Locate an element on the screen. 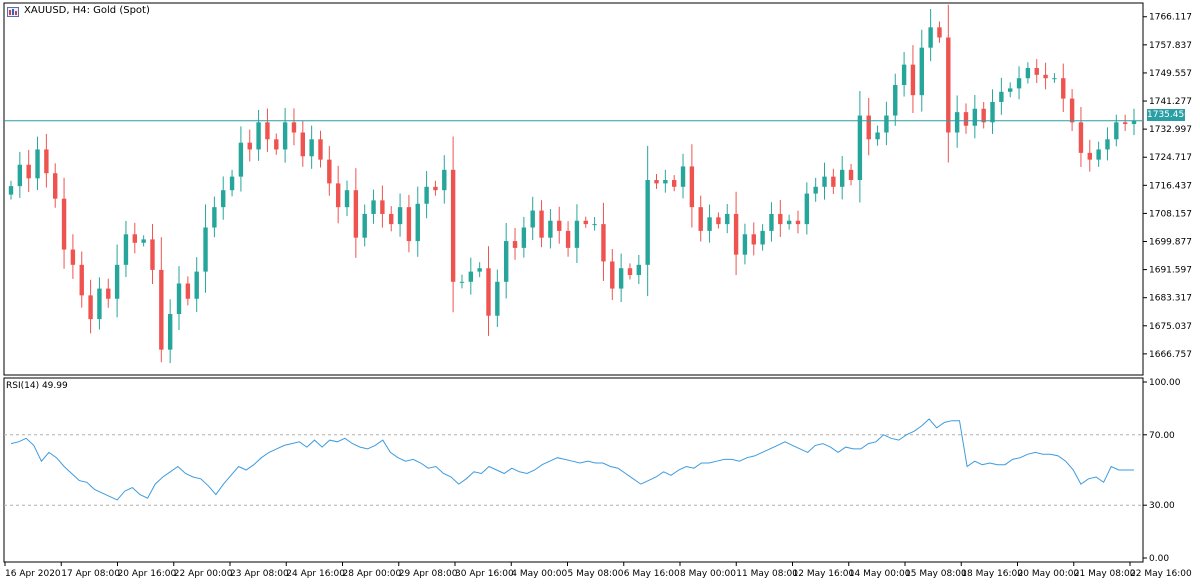  price-y-tick-label: 1708.157 is located at coordinates (1170, 214).